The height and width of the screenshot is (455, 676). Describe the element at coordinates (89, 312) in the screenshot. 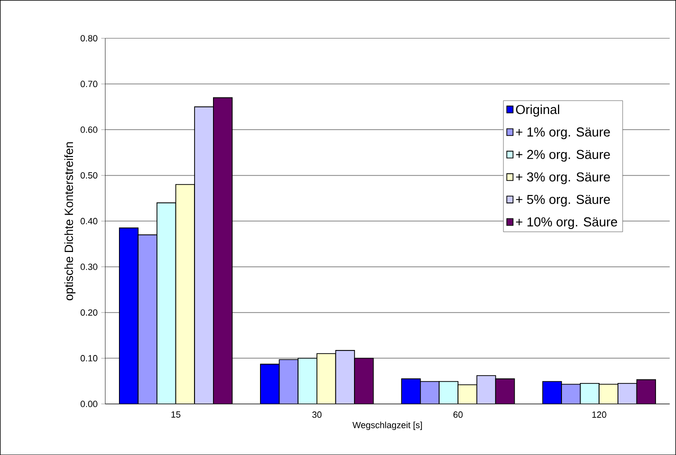

I see `y-tick-label: 0.20` at that location.